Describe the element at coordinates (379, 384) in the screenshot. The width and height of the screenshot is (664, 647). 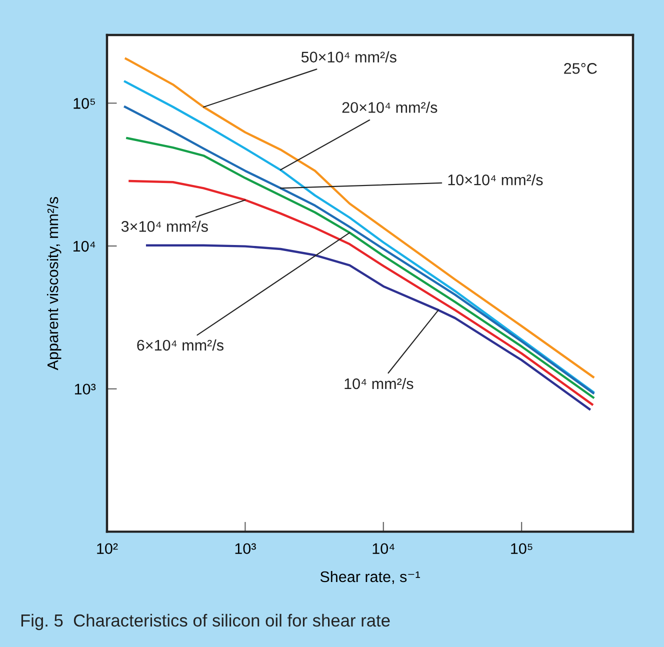
I see `annotation: 10⁴ mm²/s` at that location.